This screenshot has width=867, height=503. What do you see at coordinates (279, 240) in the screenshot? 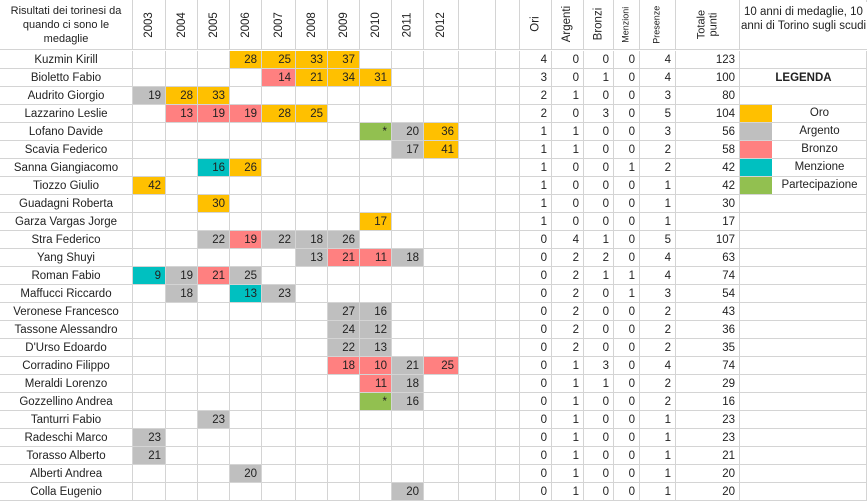
I see `score-cell-argento: 22` at bounding box center [279, 240].